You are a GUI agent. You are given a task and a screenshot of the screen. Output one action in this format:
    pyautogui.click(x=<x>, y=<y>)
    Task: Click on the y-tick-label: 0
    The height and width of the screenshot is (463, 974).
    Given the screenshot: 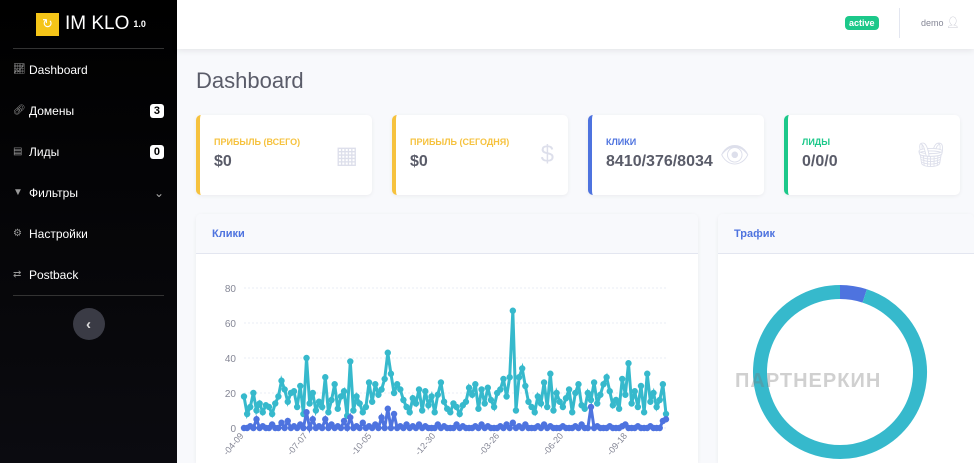 What is the action you would take?
    pyautogui.click(x=233, y=429)
    